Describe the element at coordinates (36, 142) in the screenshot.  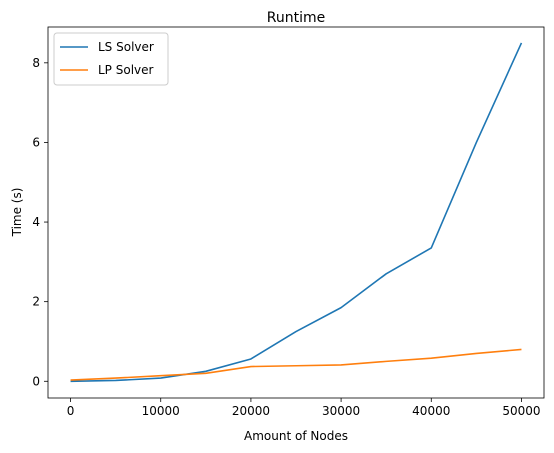
I see `y-tick-label: 6` at that location.